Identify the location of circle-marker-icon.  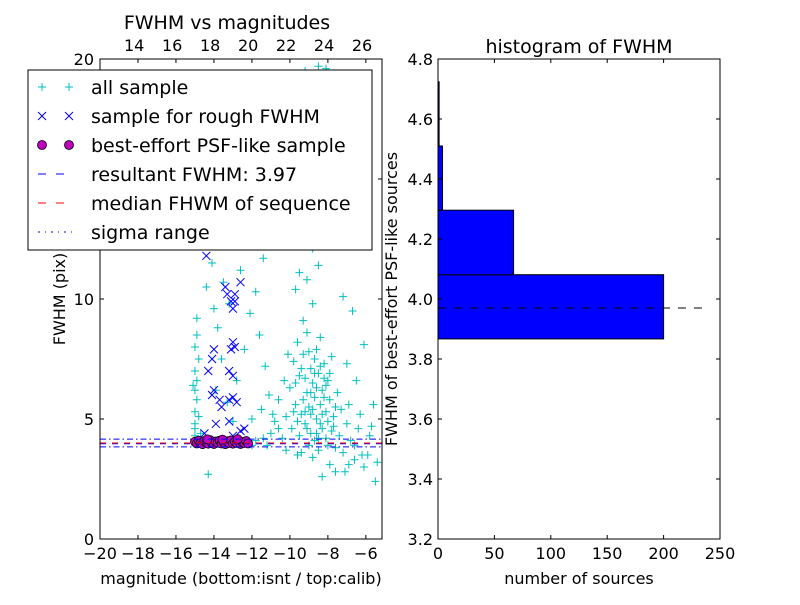
(69, 145).